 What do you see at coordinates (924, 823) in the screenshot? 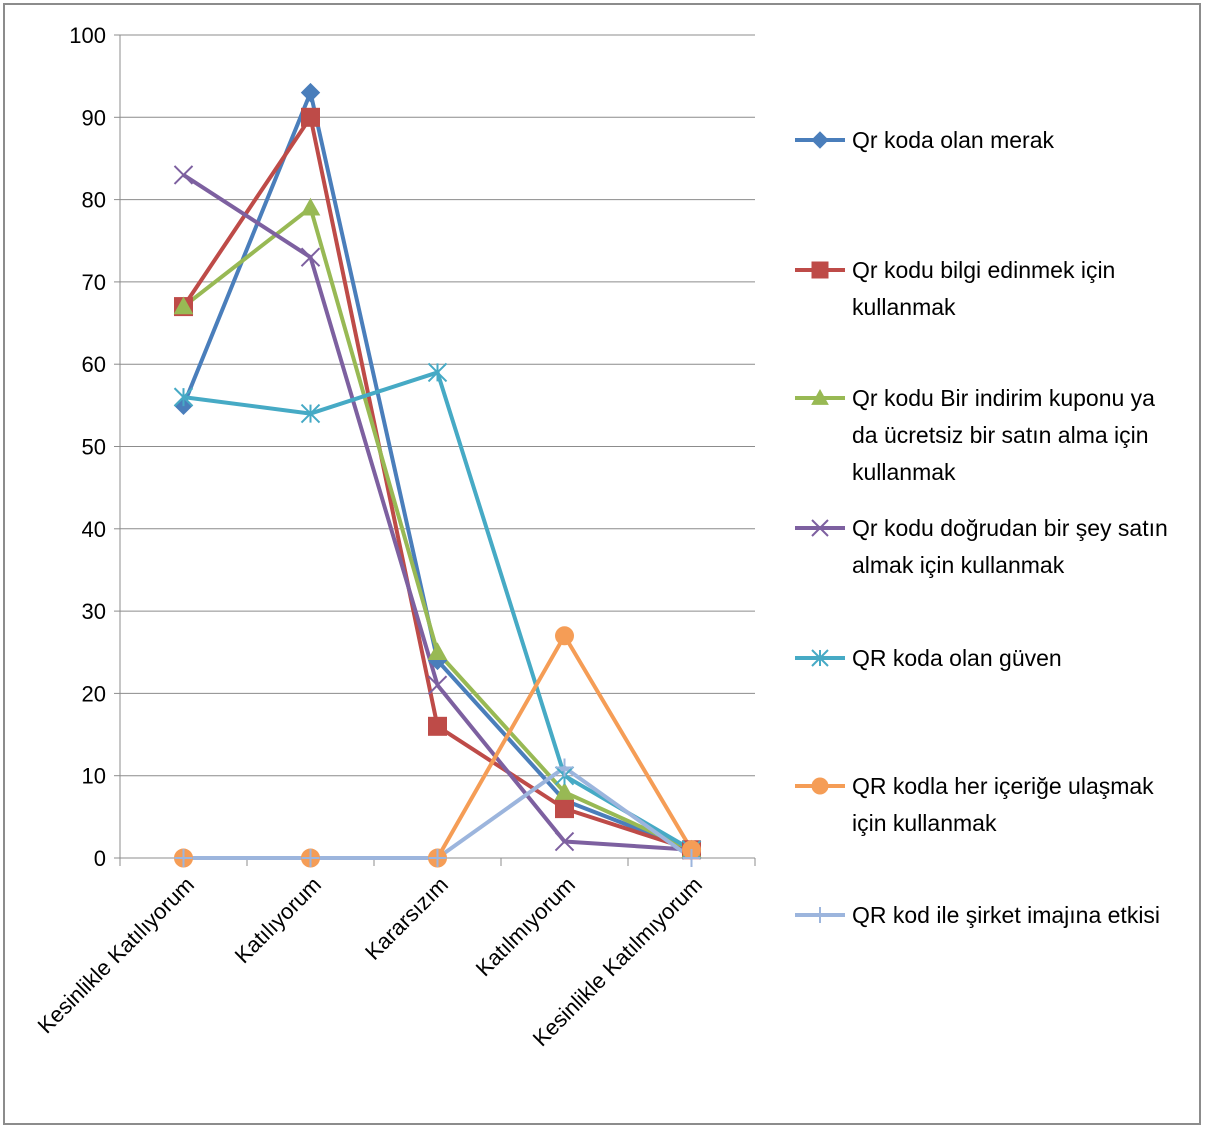
I see `legend-label-5-1: için kullanmak` at bounding box center [924, 823].